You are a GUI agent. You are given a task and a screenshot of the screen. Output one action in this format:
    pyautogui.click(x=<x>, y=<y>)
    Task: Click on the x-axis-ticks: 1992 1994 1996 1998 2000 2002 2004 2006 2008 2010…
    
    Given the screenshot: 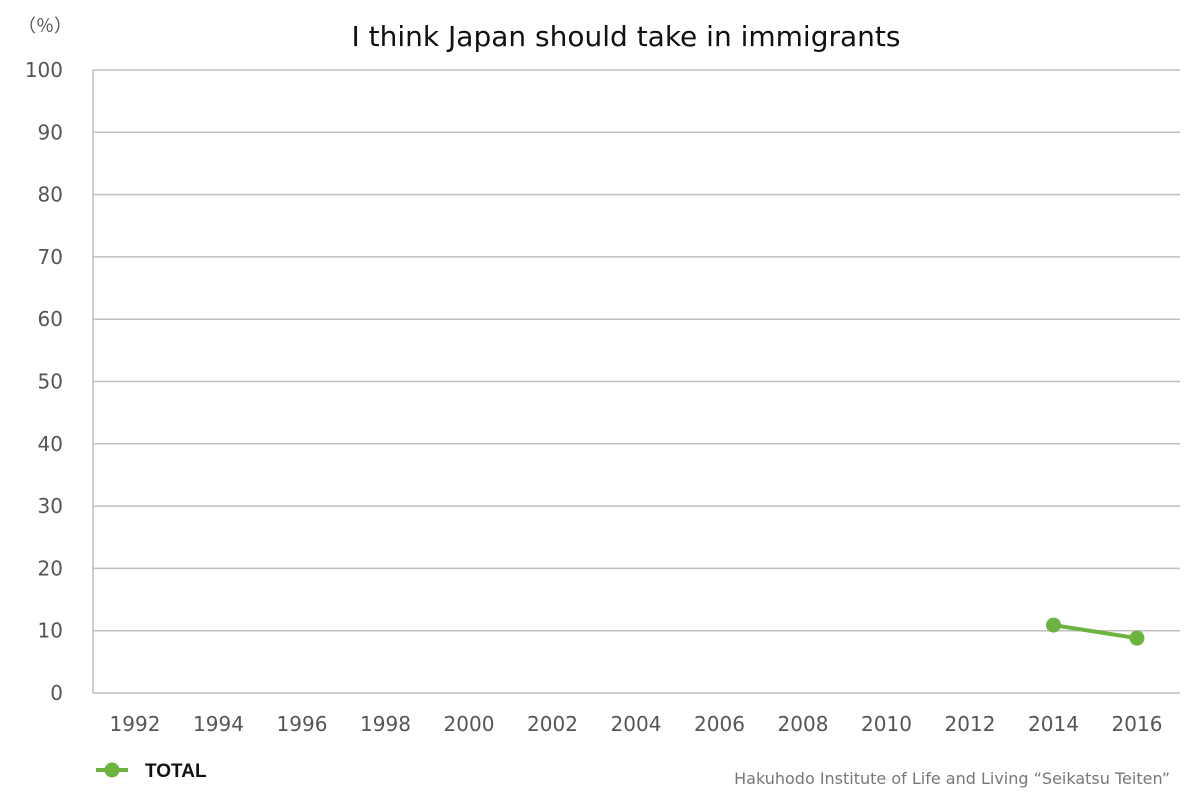 What is the action you would take?
    pyautogui.click(x=636, y=724)
    